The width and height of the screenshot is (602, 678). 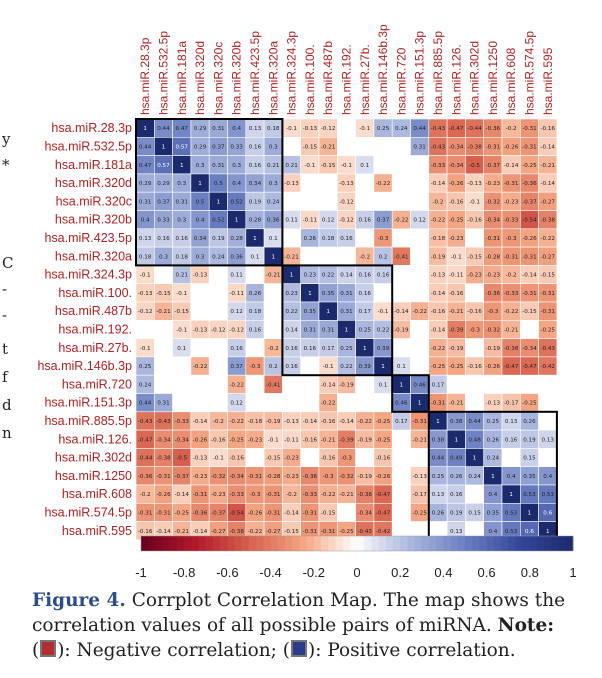 What do you see at coordinates (314, 572) in the screenshot?
I see `colorbar-tick-label: -0.2` at bounding box center [314, 572].